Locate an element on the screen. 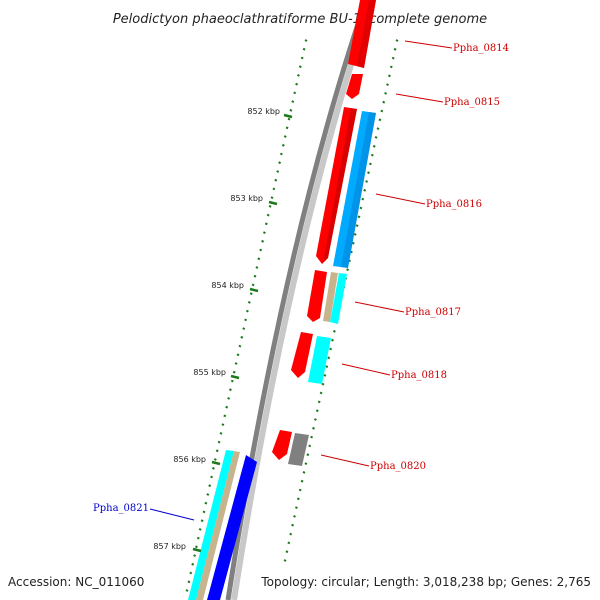 The height and width of the screenshot is (600, 600). gene-ppha-0817-cyan is located at coordinates (338, 298).